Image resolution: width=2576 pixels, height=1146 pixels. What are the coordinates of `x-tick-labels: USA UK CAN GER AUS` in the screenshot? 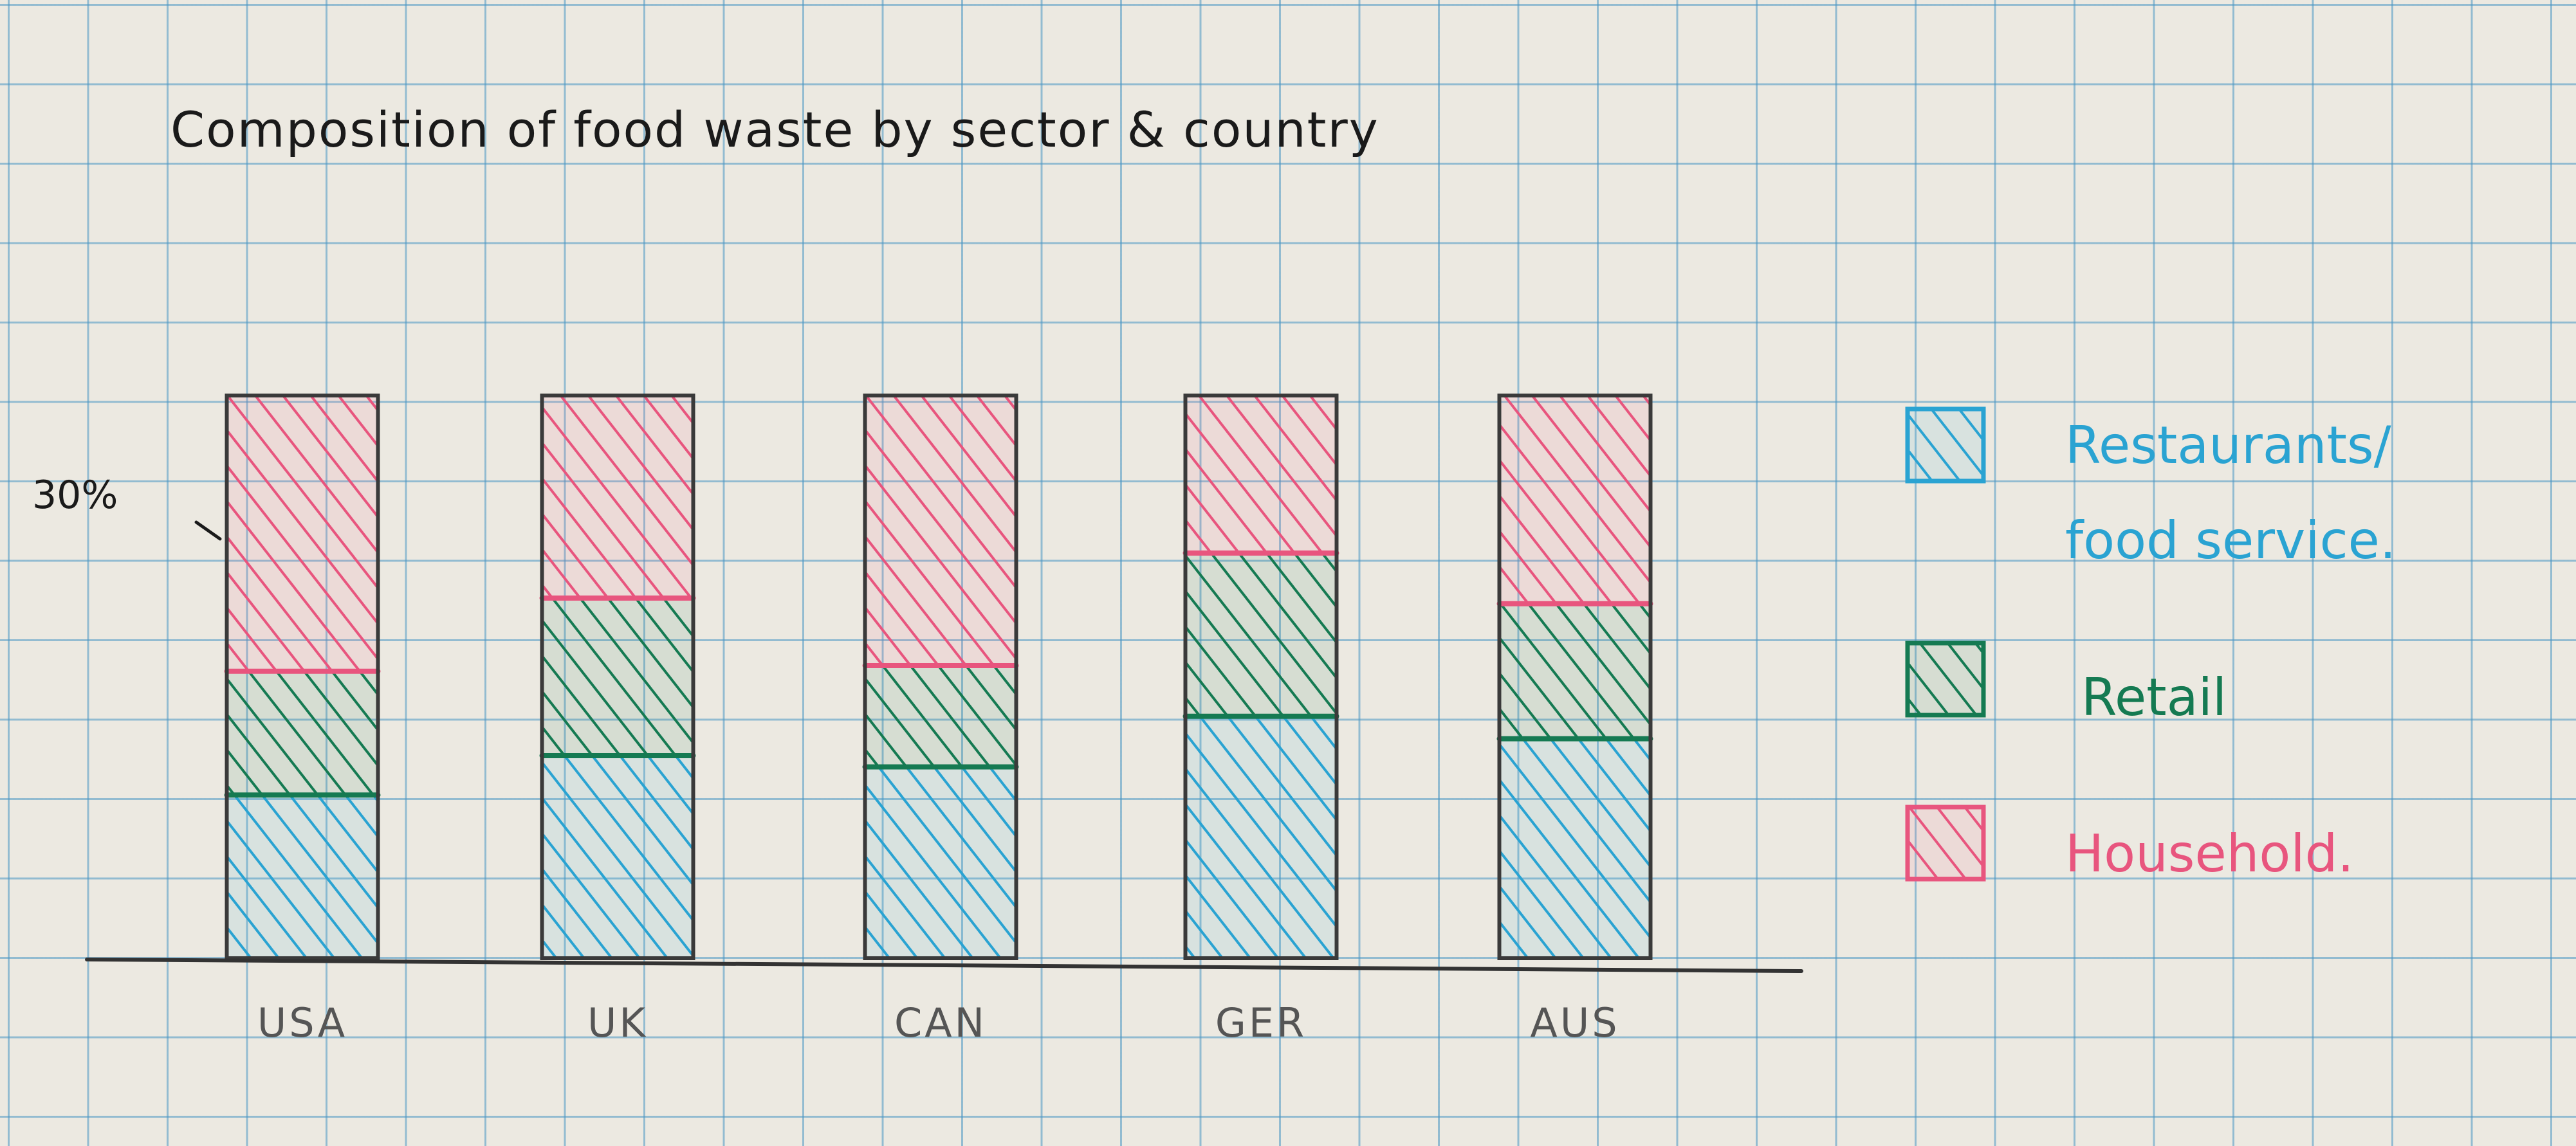 It's located at (938, 1022).